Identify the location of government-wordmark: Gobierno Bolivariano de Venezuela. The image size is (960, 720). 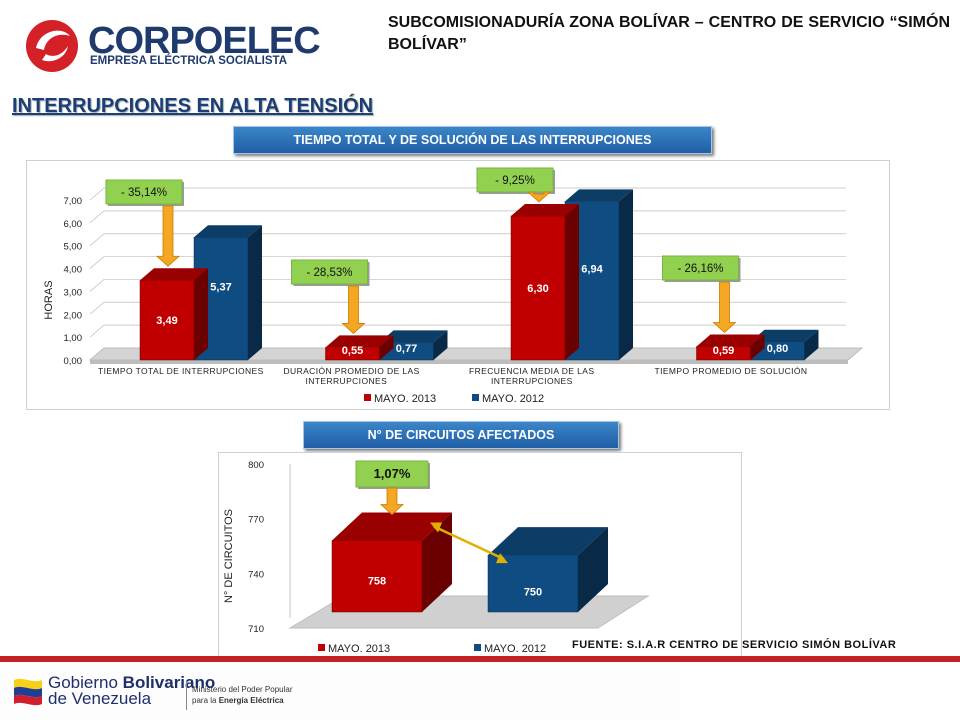
(132, 690).